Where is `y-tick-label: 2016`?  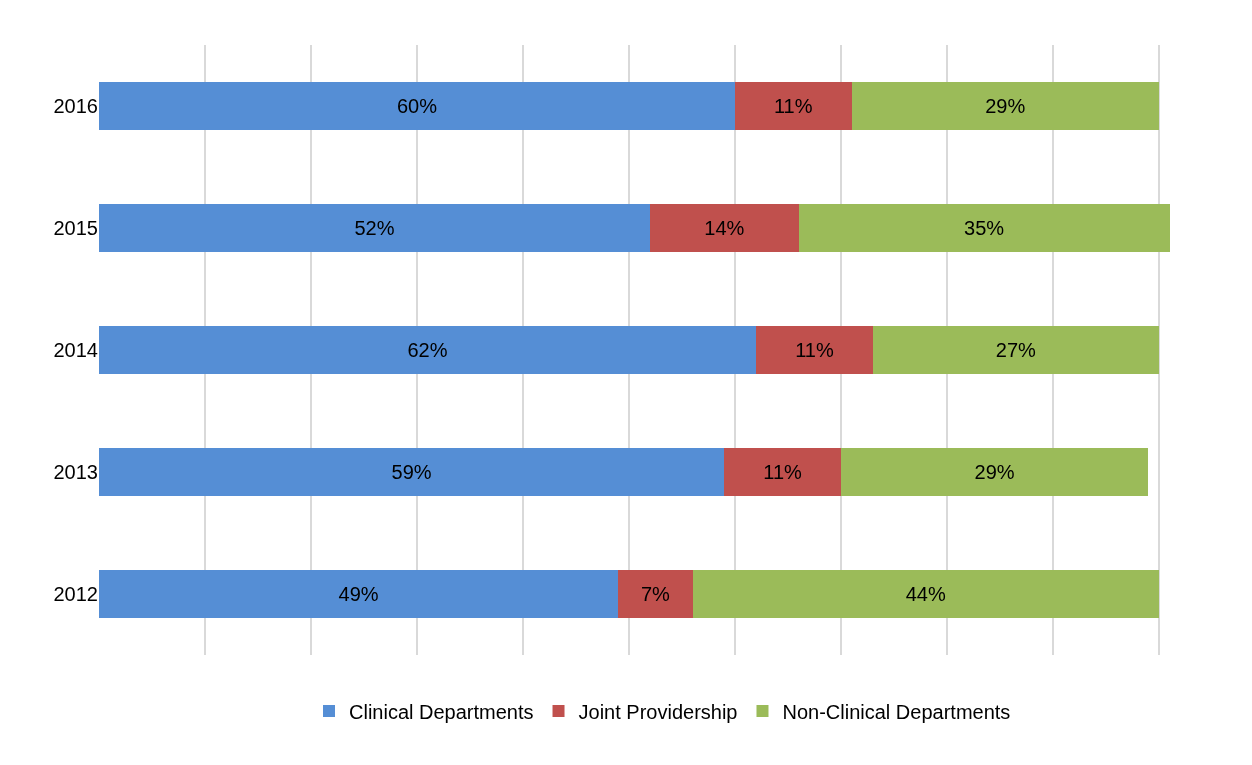 y-tick-label: 2016 is located at coordinates (75, 106).